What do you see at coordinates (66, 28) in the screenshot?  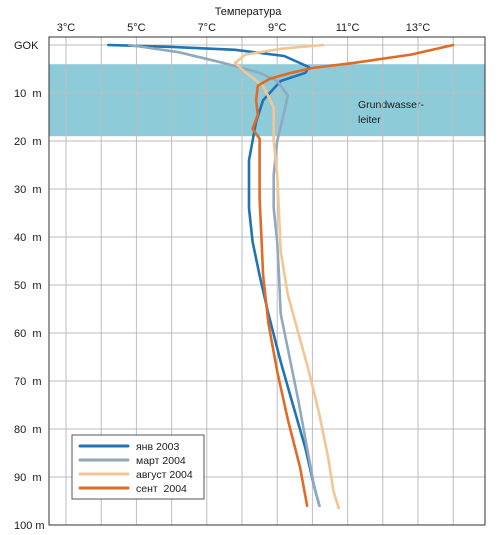 I see `x-tick-label: 3°C` at bounding box center [66, 28].